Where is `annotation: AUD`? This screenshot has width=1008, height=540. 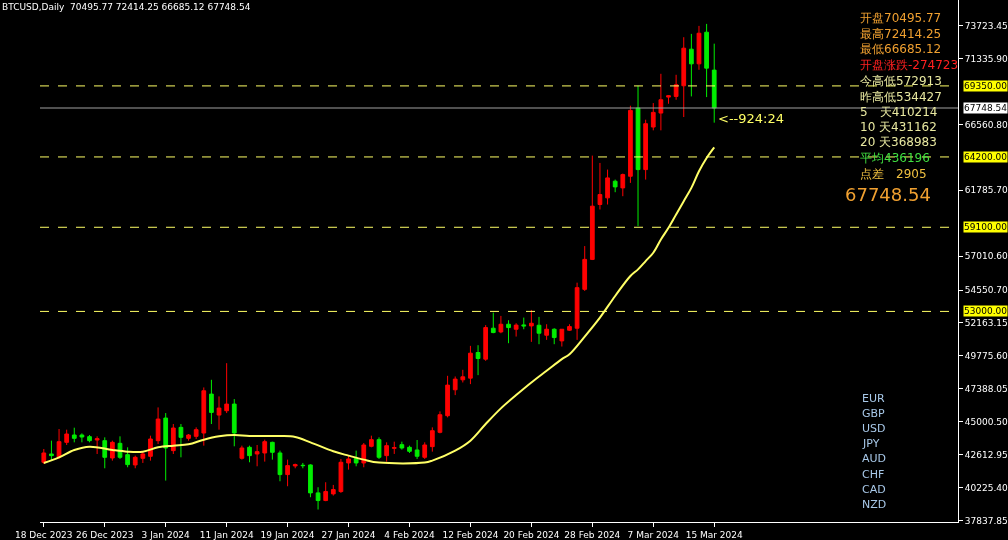 annotation: AUD is located at coordinates (874, 458).